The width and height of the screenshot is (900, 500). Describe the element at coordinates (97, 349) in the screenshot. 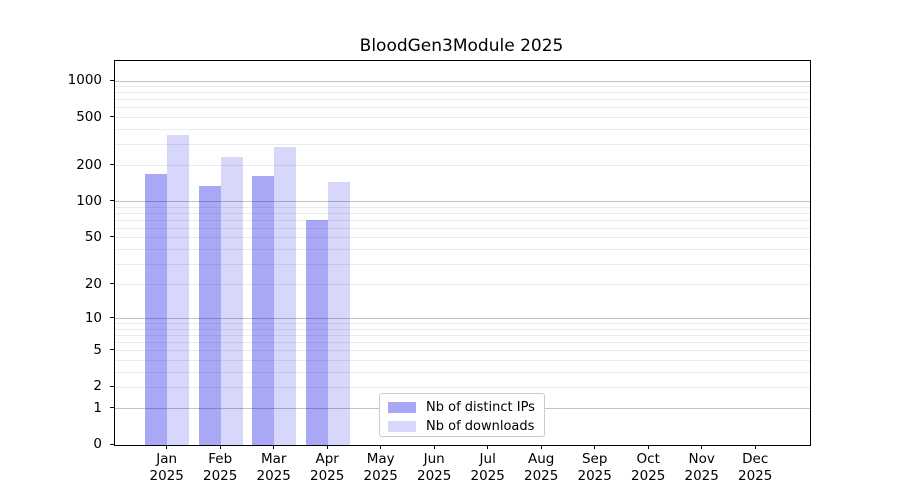

I see `y-tick-label: 5` at that location.